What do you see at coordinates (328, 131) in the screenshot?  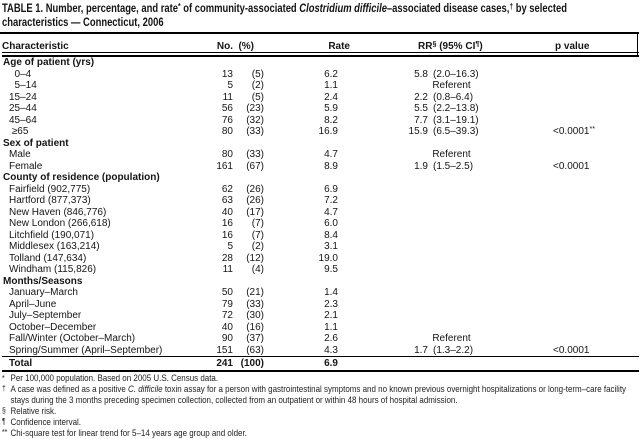 I see `cell-rate: 16.9` at bounding box center [328, 131].